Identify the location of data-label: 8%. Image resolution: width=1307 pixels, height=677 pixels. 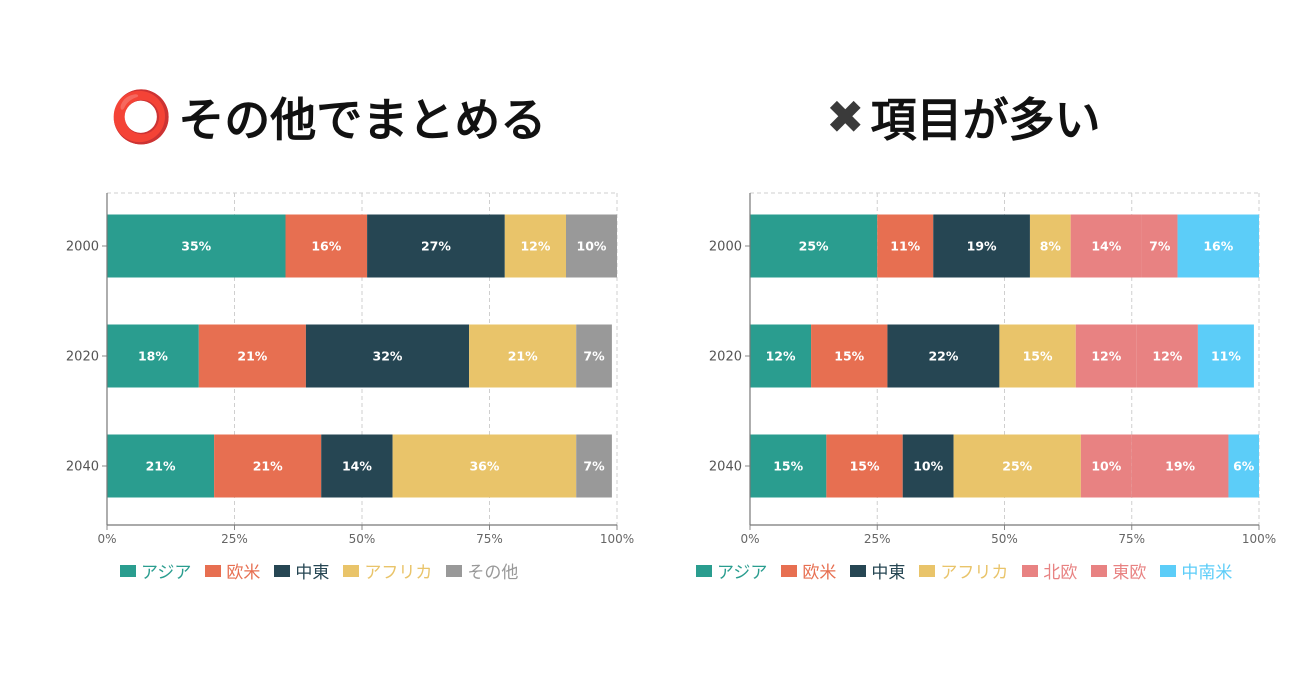
(1051, 246).